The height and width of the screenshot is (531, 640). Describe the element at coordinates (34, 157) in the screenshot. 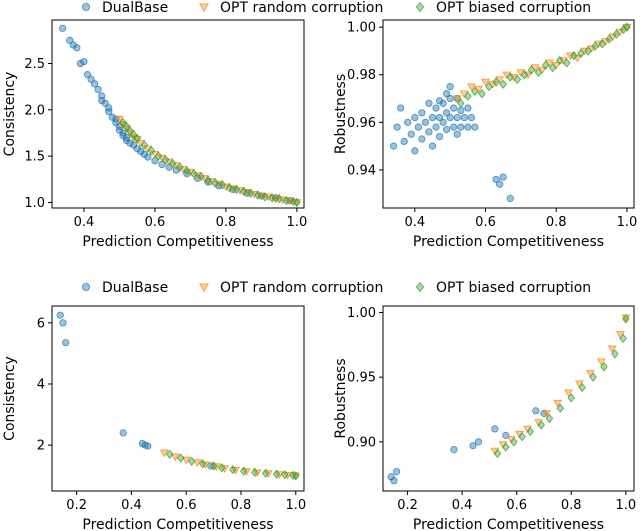

I see `y-tick-label: 1.5` at that location.